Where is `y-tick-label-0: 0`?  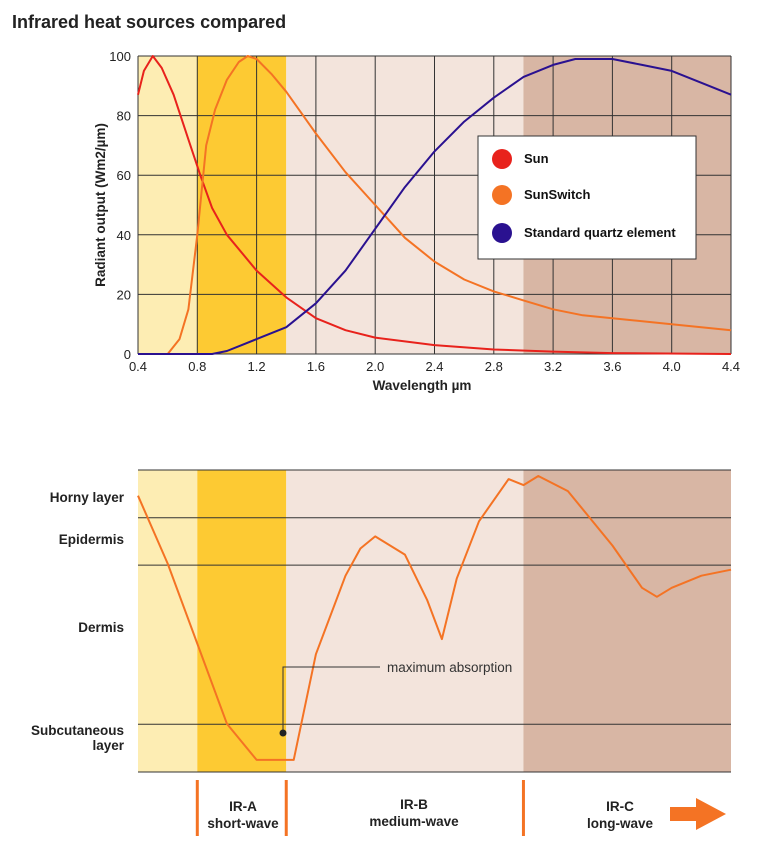
y-tick-label-0: 0 is located at coordinates (127, 354).